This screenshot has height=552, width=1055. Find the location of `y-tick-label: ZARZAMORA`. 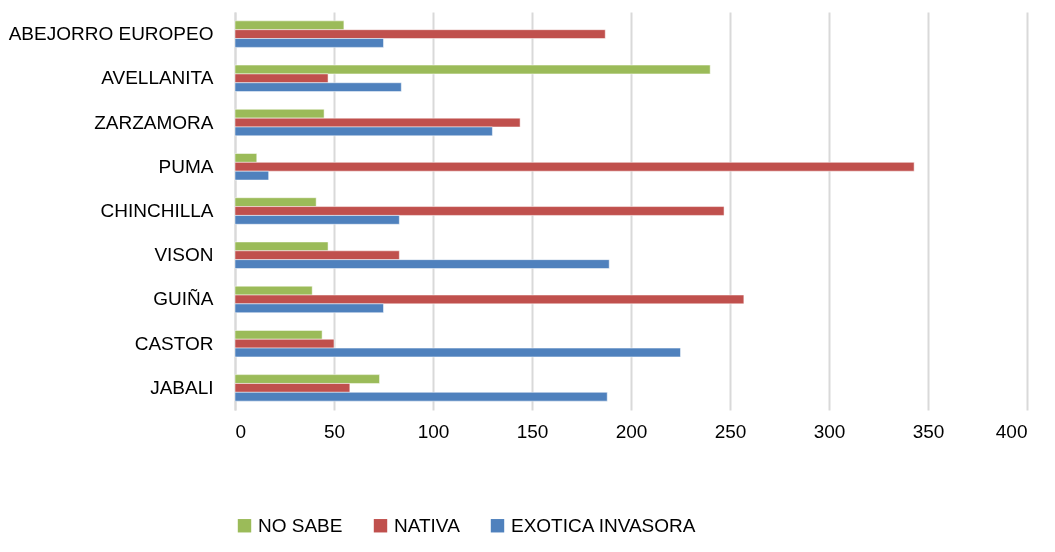

y-tick-label: ZARZAMORA is located at coordinates (154, 122).